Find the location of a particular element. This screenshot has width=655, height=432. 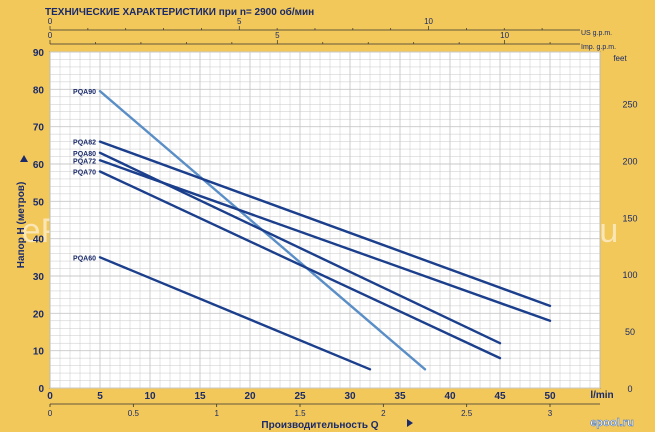

y-tick-label: 40 is located at coordinates (39, 240).